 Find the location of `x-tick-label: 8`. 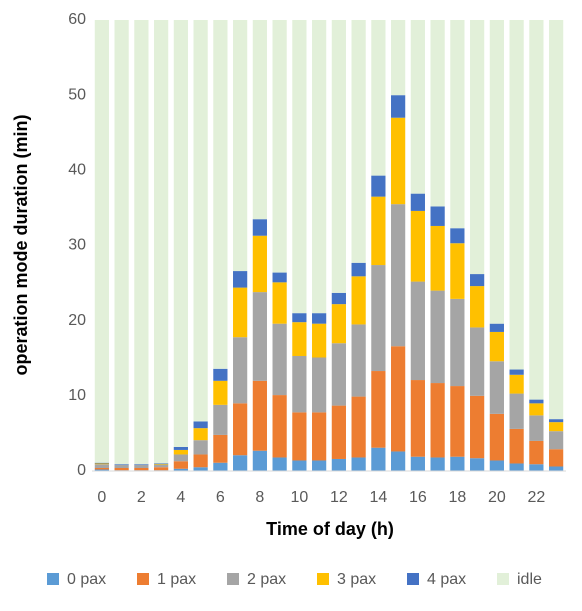

x-tick-label: 8 is located at coordinates (259, 497).